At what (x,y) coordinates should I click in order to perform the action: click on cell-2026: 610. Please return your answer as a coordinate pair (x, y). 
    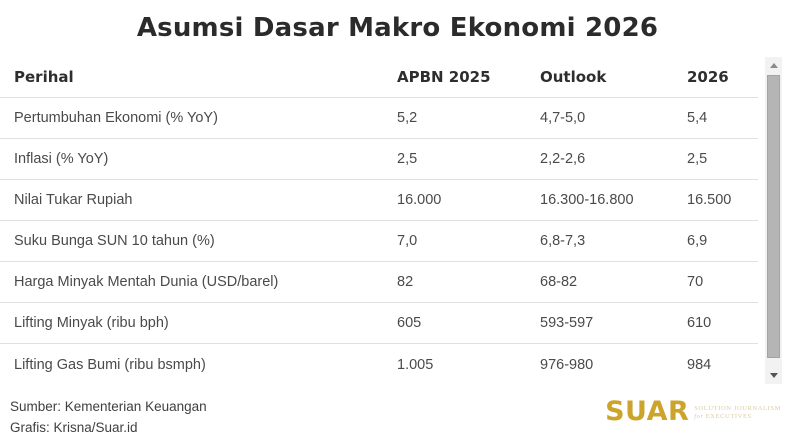
    Looking at the image, I should click on (699, 323).